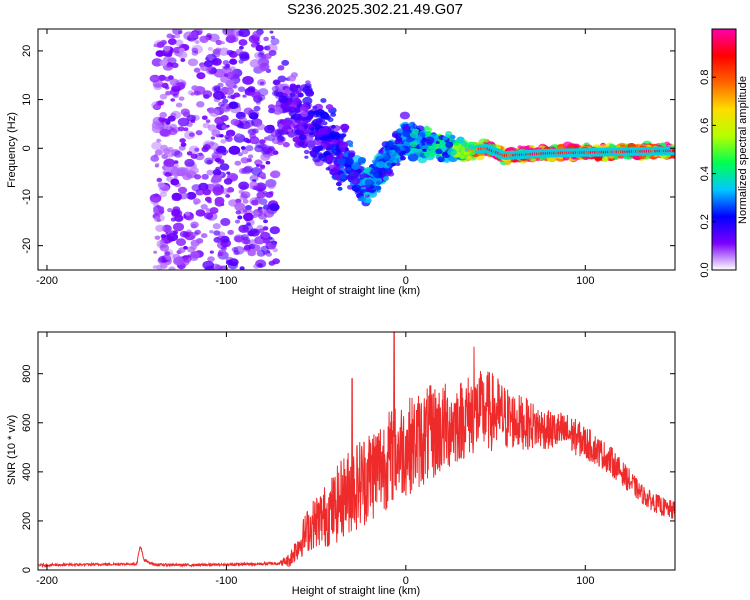  What do you see at coordinates (27, 197) in the screenshot?
I see `y-tick-label: -10` at bounding box center [27, 197].